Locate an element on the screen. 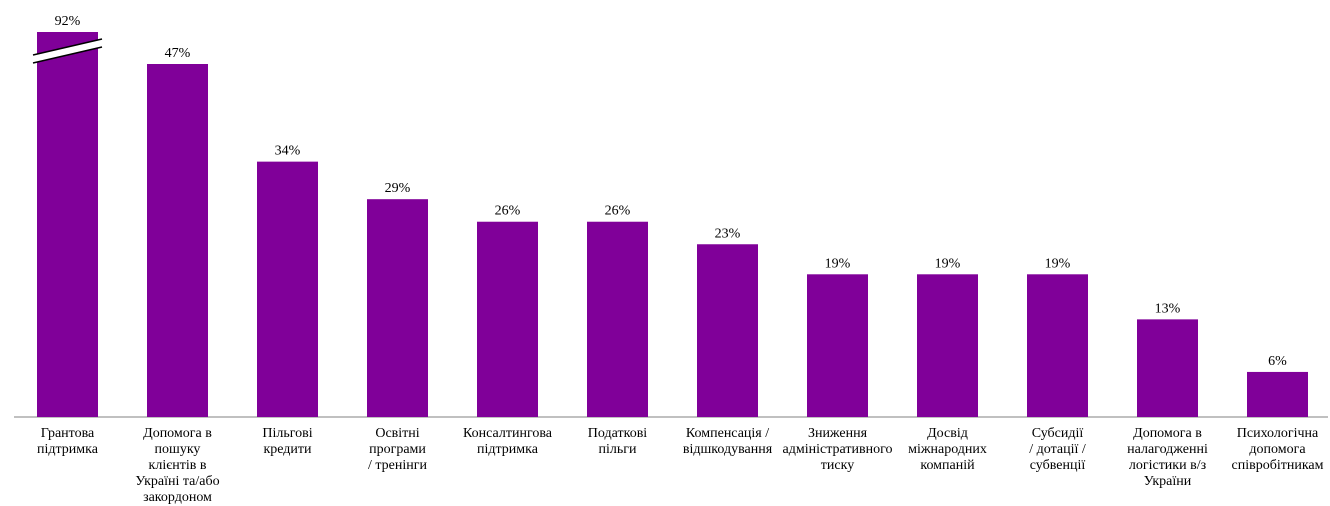 This screenshot has height=506, width=1330. value-label-1: 47% is located at coordinates (178, 53).